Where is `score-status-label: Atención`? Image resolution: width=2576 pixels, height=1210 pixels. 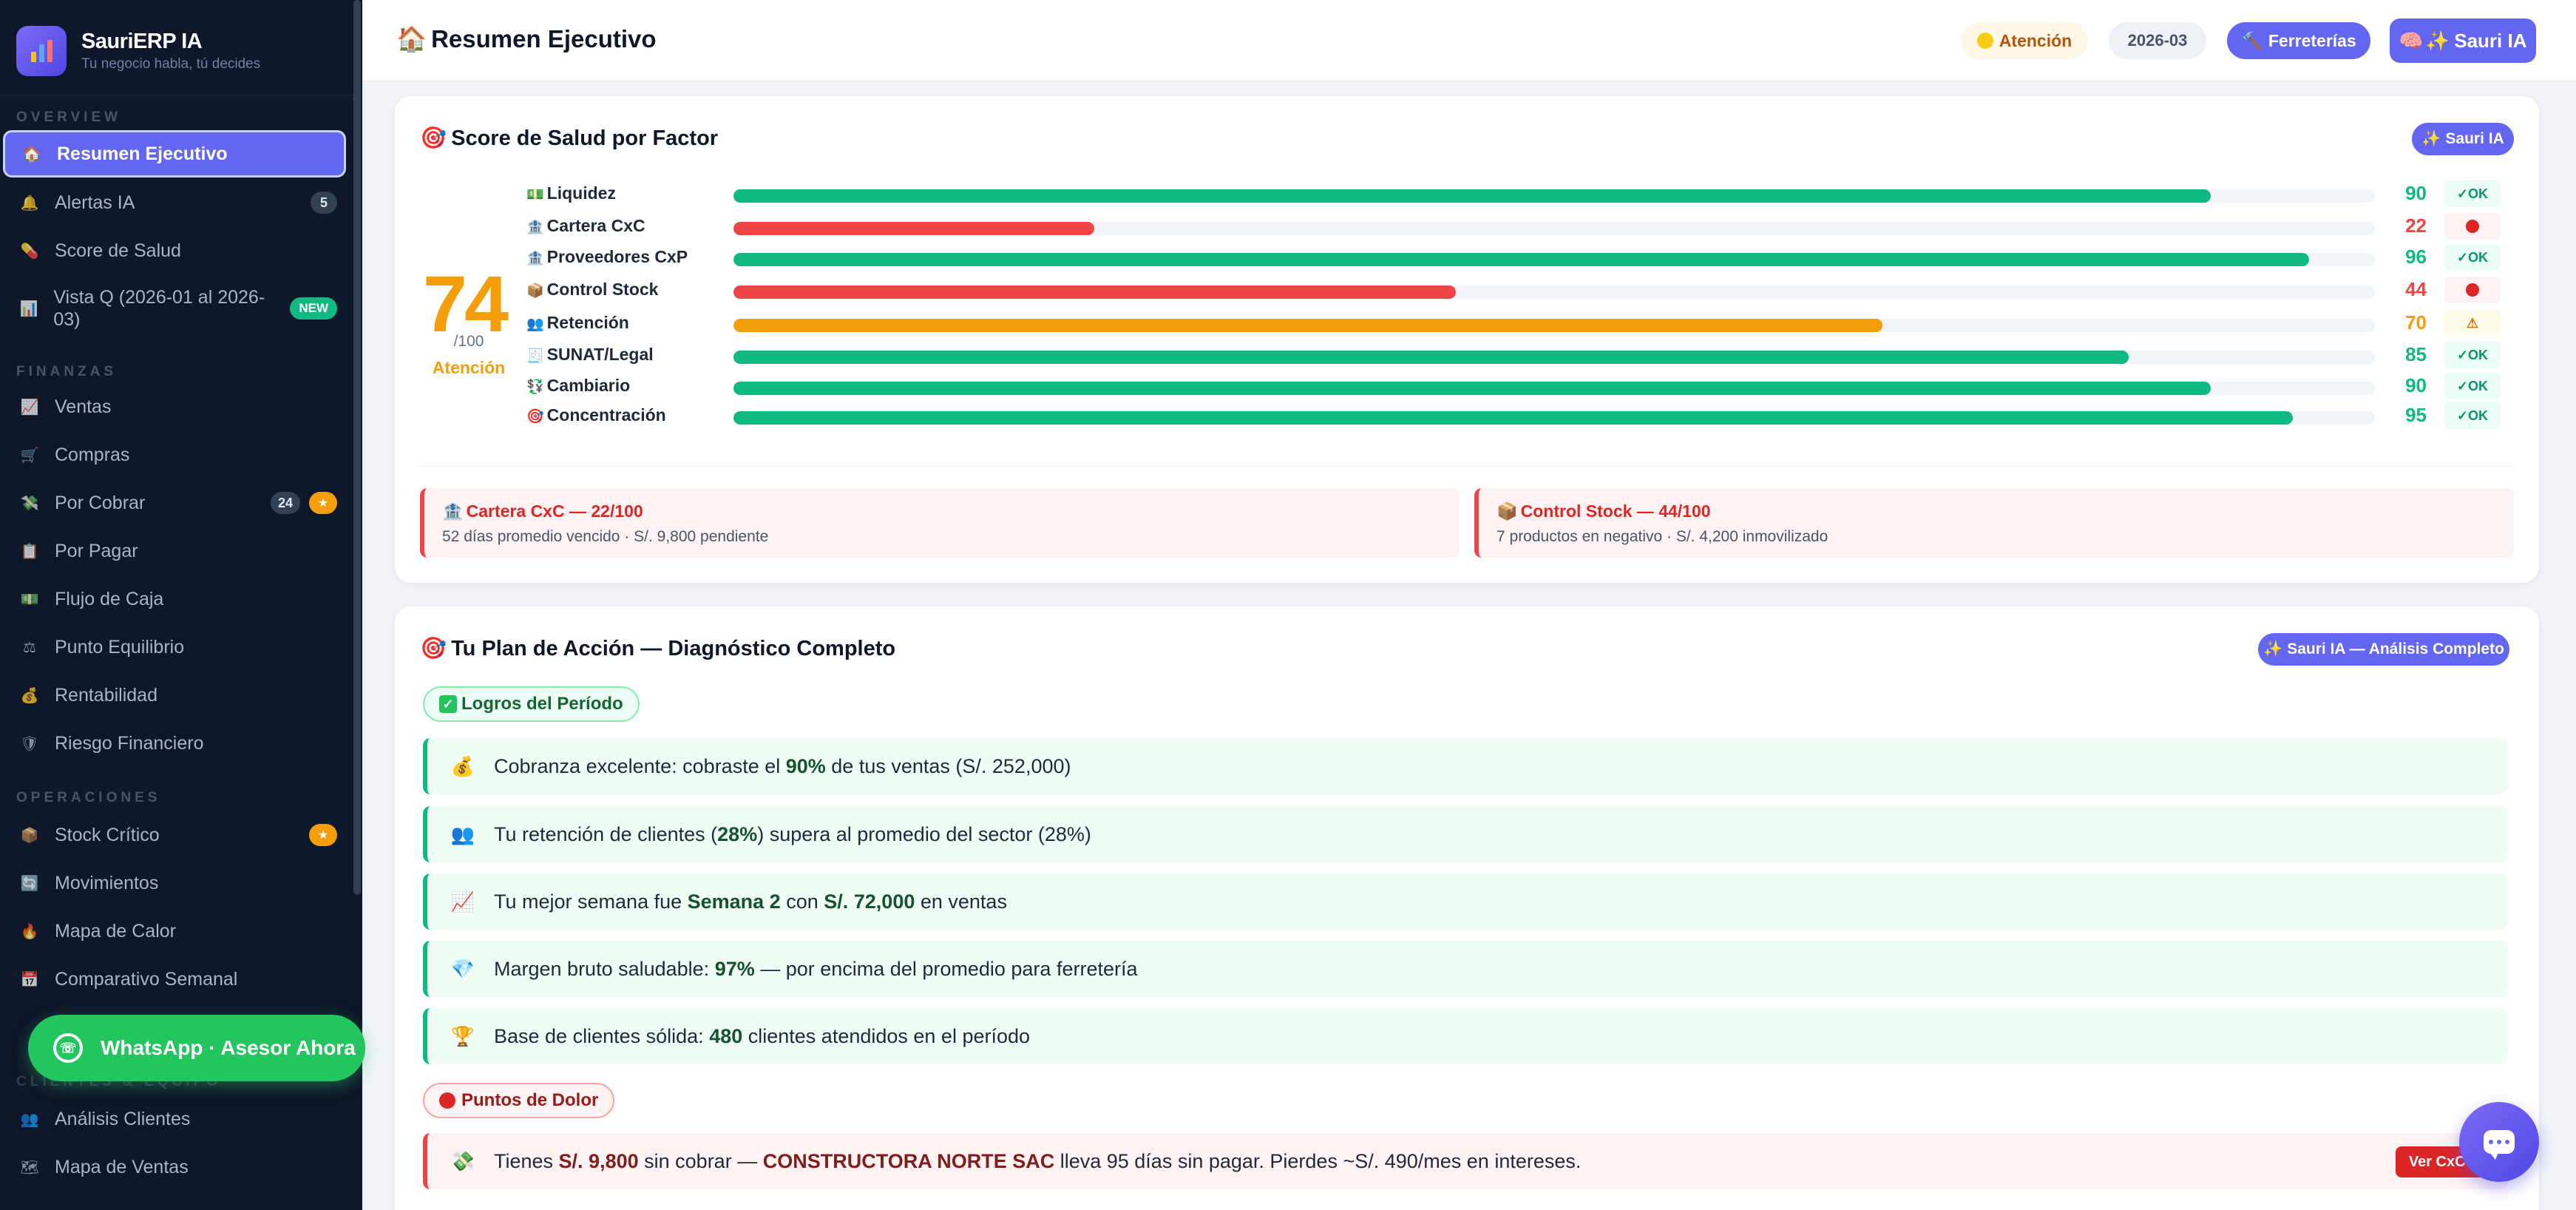
score-status-label: Atención is located at coordinates (469, 367).